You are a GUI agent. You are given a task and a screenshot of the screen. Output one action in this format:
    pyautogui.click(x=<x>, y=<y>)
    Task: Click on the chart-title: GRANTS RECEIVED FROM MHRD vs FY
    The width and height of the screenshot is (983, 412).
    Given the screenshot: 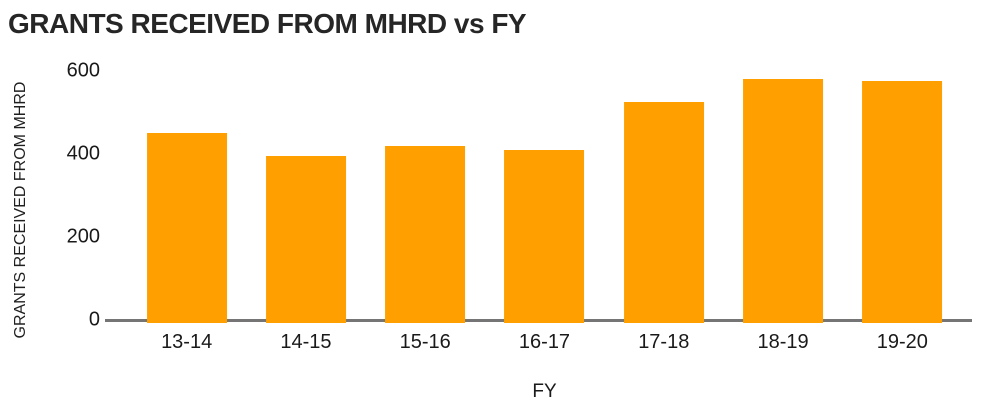 What is the action you would take?
    pyautogui.click(x=267, y=23)
    